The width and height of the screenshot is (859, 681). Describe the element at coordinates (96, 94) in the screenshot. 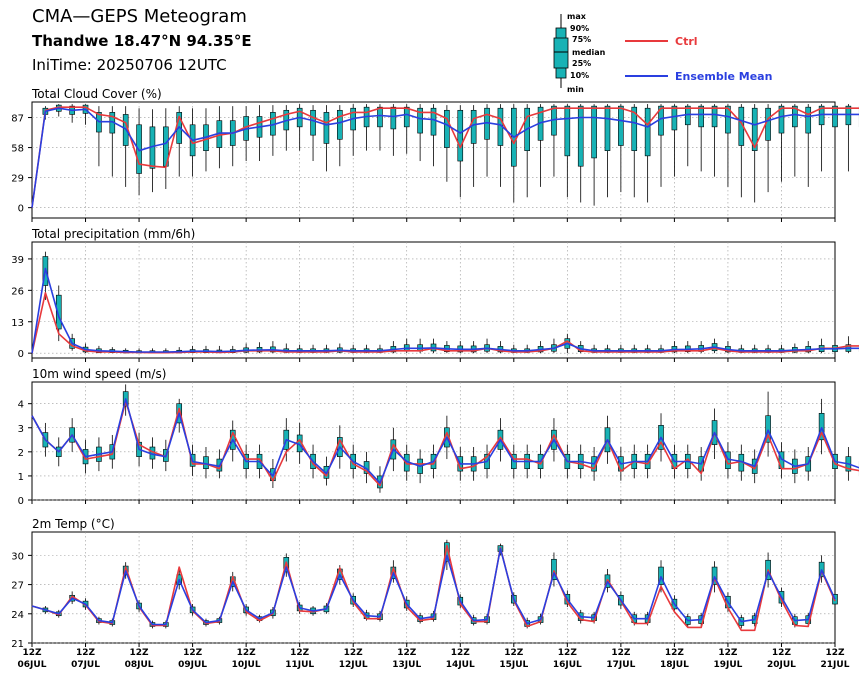

I see `panel-title: Total Cloud Cover (%)` at that location.